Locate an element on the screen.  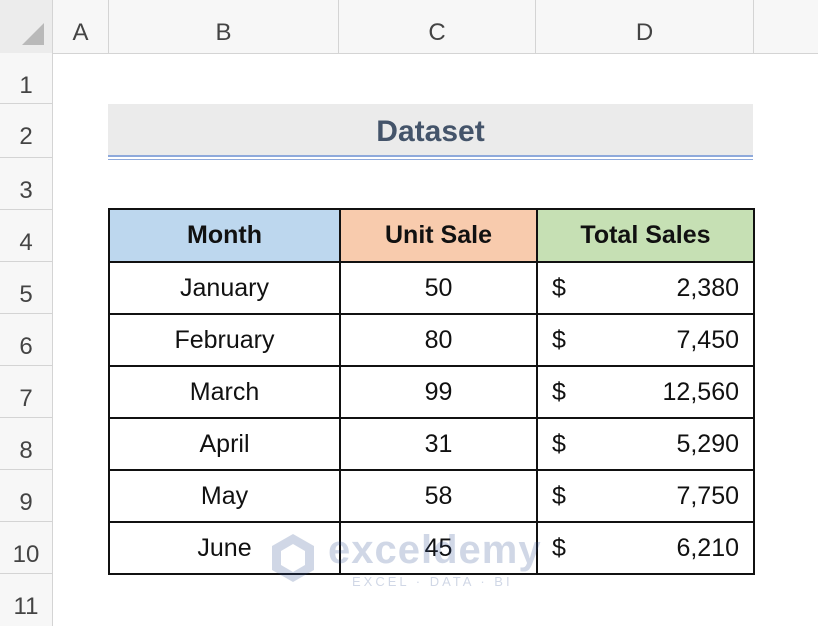
cell-total-sales: $12,560 is located at coordinates (645, 392).